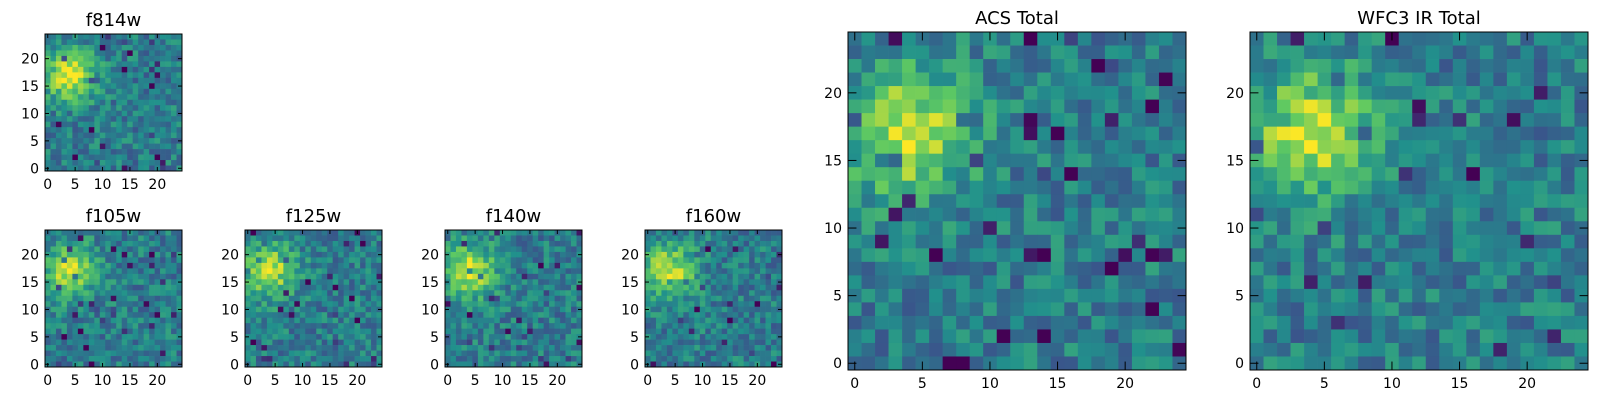 Image resolution: width=1600 pixels, height=400 pixels. What do you see at coordinates (313, 216) in the screenshot?
I see `f125w-title: f125w` at bounding box center [313, 216].